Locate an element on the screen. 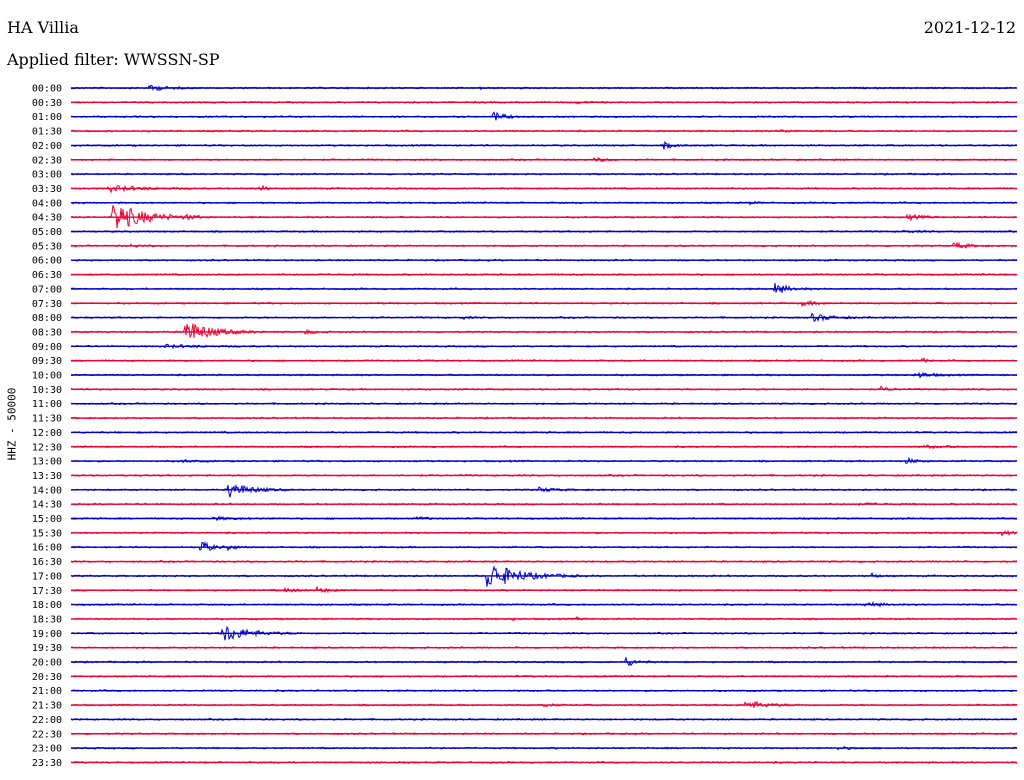  time-label: 03:00 is located at coordinates (47, 175).